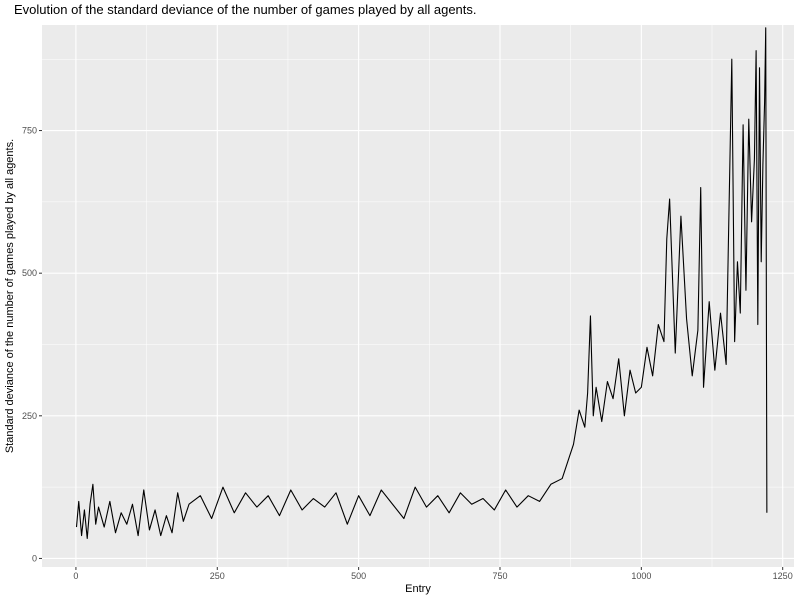 The width and height of the screenshot is (800, 600). I want to click on y-tick-label: 750, so click(29, 131).